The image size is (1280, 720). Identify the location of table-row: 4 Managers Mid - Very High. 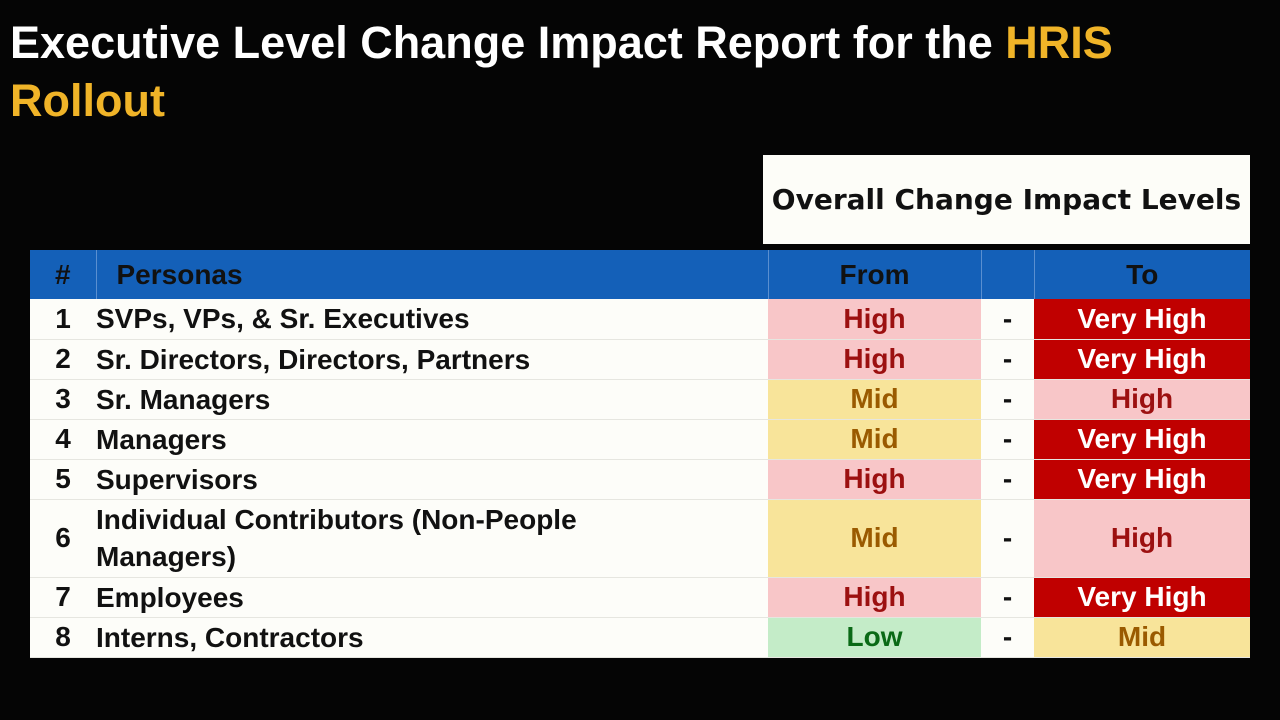
(640, 439).